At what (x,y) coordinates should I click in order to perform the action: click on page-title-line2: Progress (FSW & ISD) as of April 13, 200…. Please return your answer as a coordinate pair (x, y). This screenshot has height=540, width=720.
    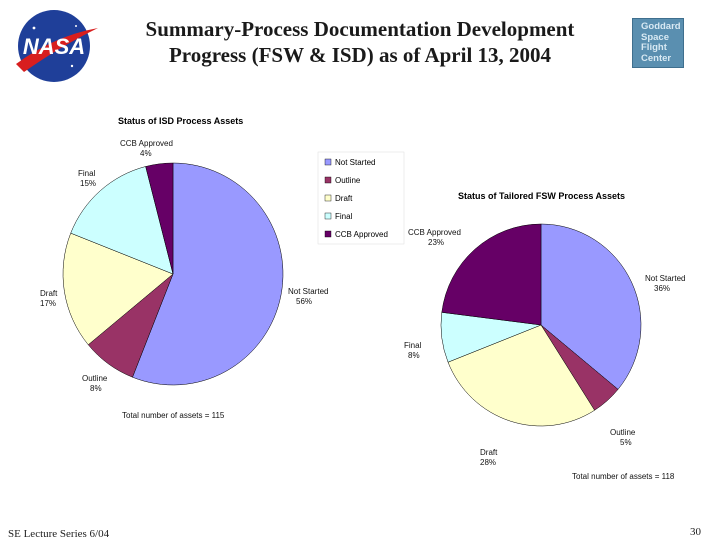
    Looking at the image, I should click on (360, 55).